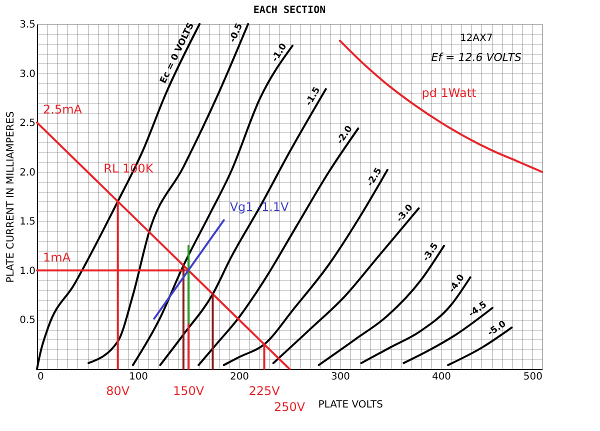 This screenshot has width=600, height=431. What do you see at coordinates (476, 57) in the screenshot?
I see `annotation: Ef = 12.6 VOLTS` at bounding box center [476, 57].